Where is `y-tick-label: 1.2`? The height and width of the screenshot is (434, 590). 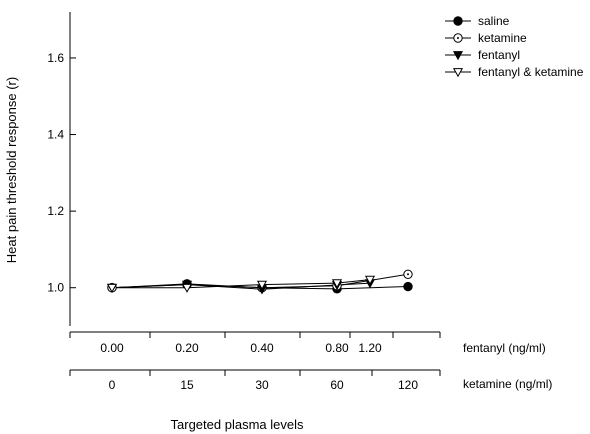 y-tick-label: 1.2 is located at coordinates (55, 211).